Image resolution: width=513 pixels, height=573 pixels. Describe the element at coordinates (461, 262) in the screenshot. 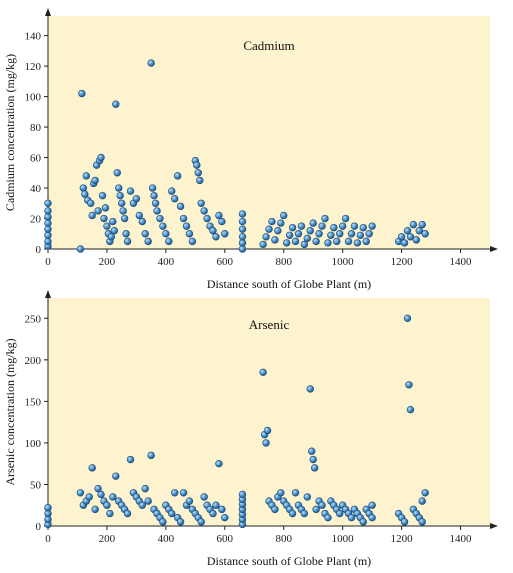

I see `x-tick-label: 1400` at that location.